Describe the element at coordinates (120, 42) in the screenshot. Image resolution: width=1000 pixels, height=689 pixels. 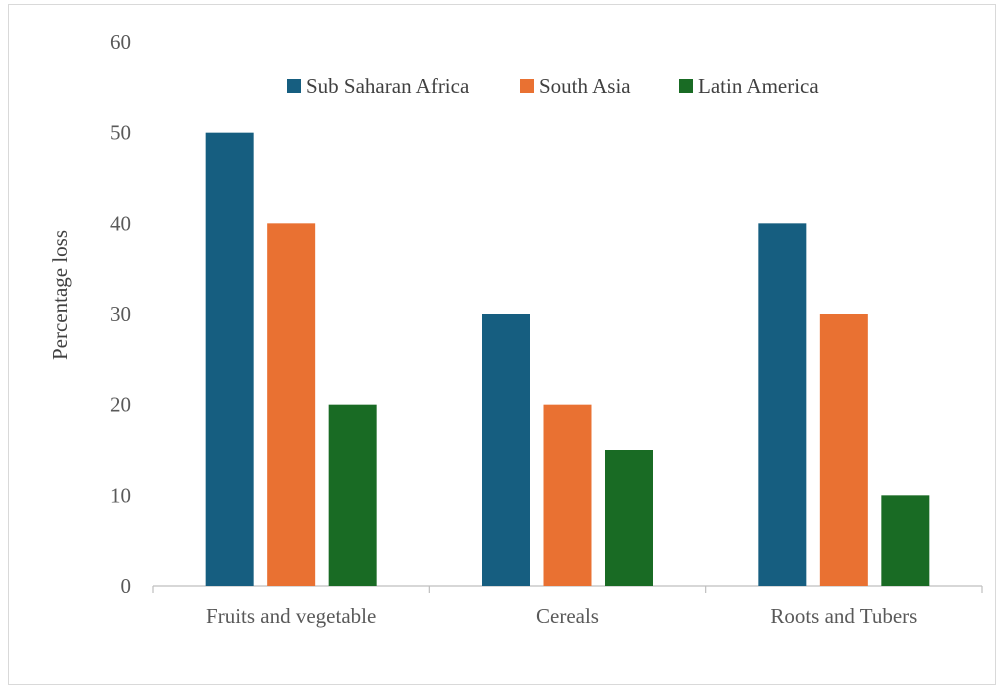
I see `y-tick-label: 60` at that location.